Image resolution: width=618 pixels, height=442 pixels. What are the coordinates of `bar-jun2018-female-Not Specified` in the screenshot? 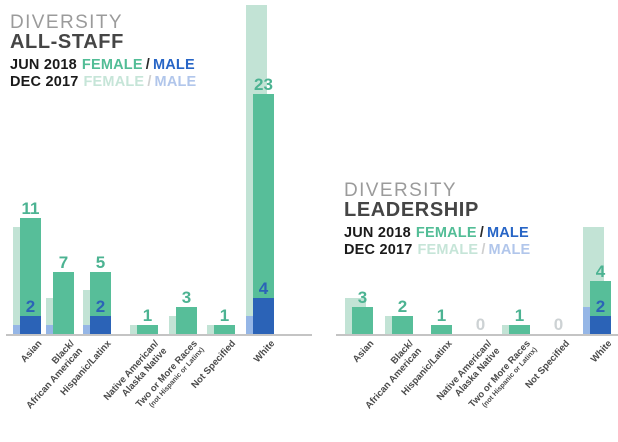 It's located at (224, 329).